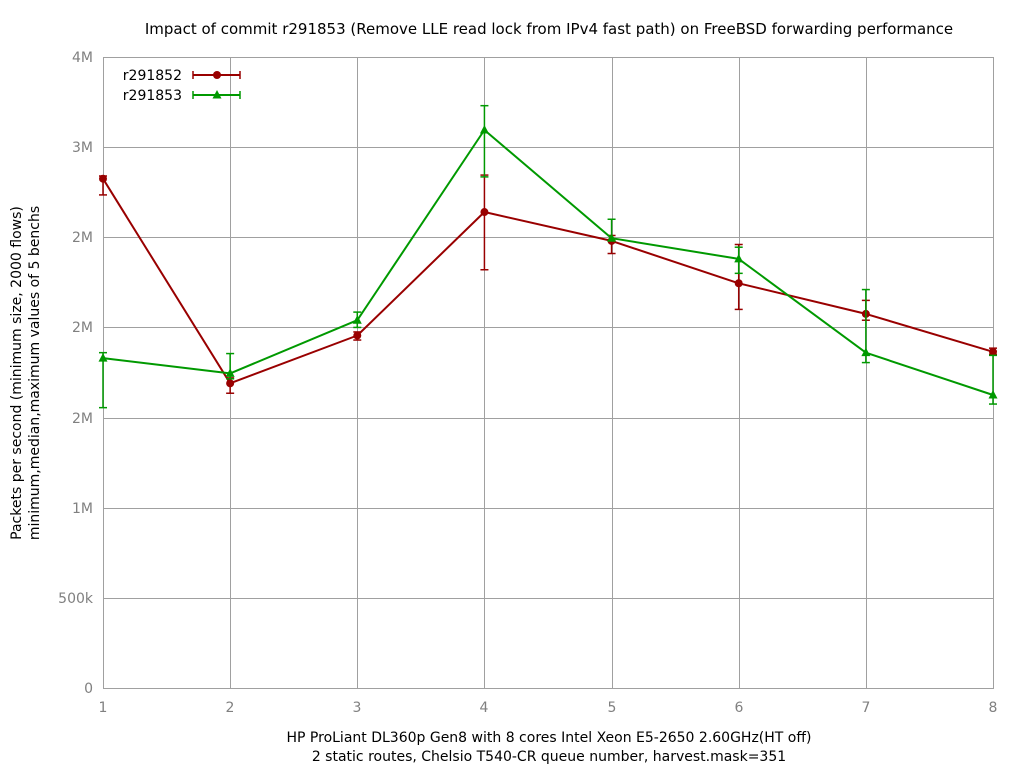  Describe the element at coordinates (88, 689) in the screenshot. I see `y-tick-label: 0` at that location.